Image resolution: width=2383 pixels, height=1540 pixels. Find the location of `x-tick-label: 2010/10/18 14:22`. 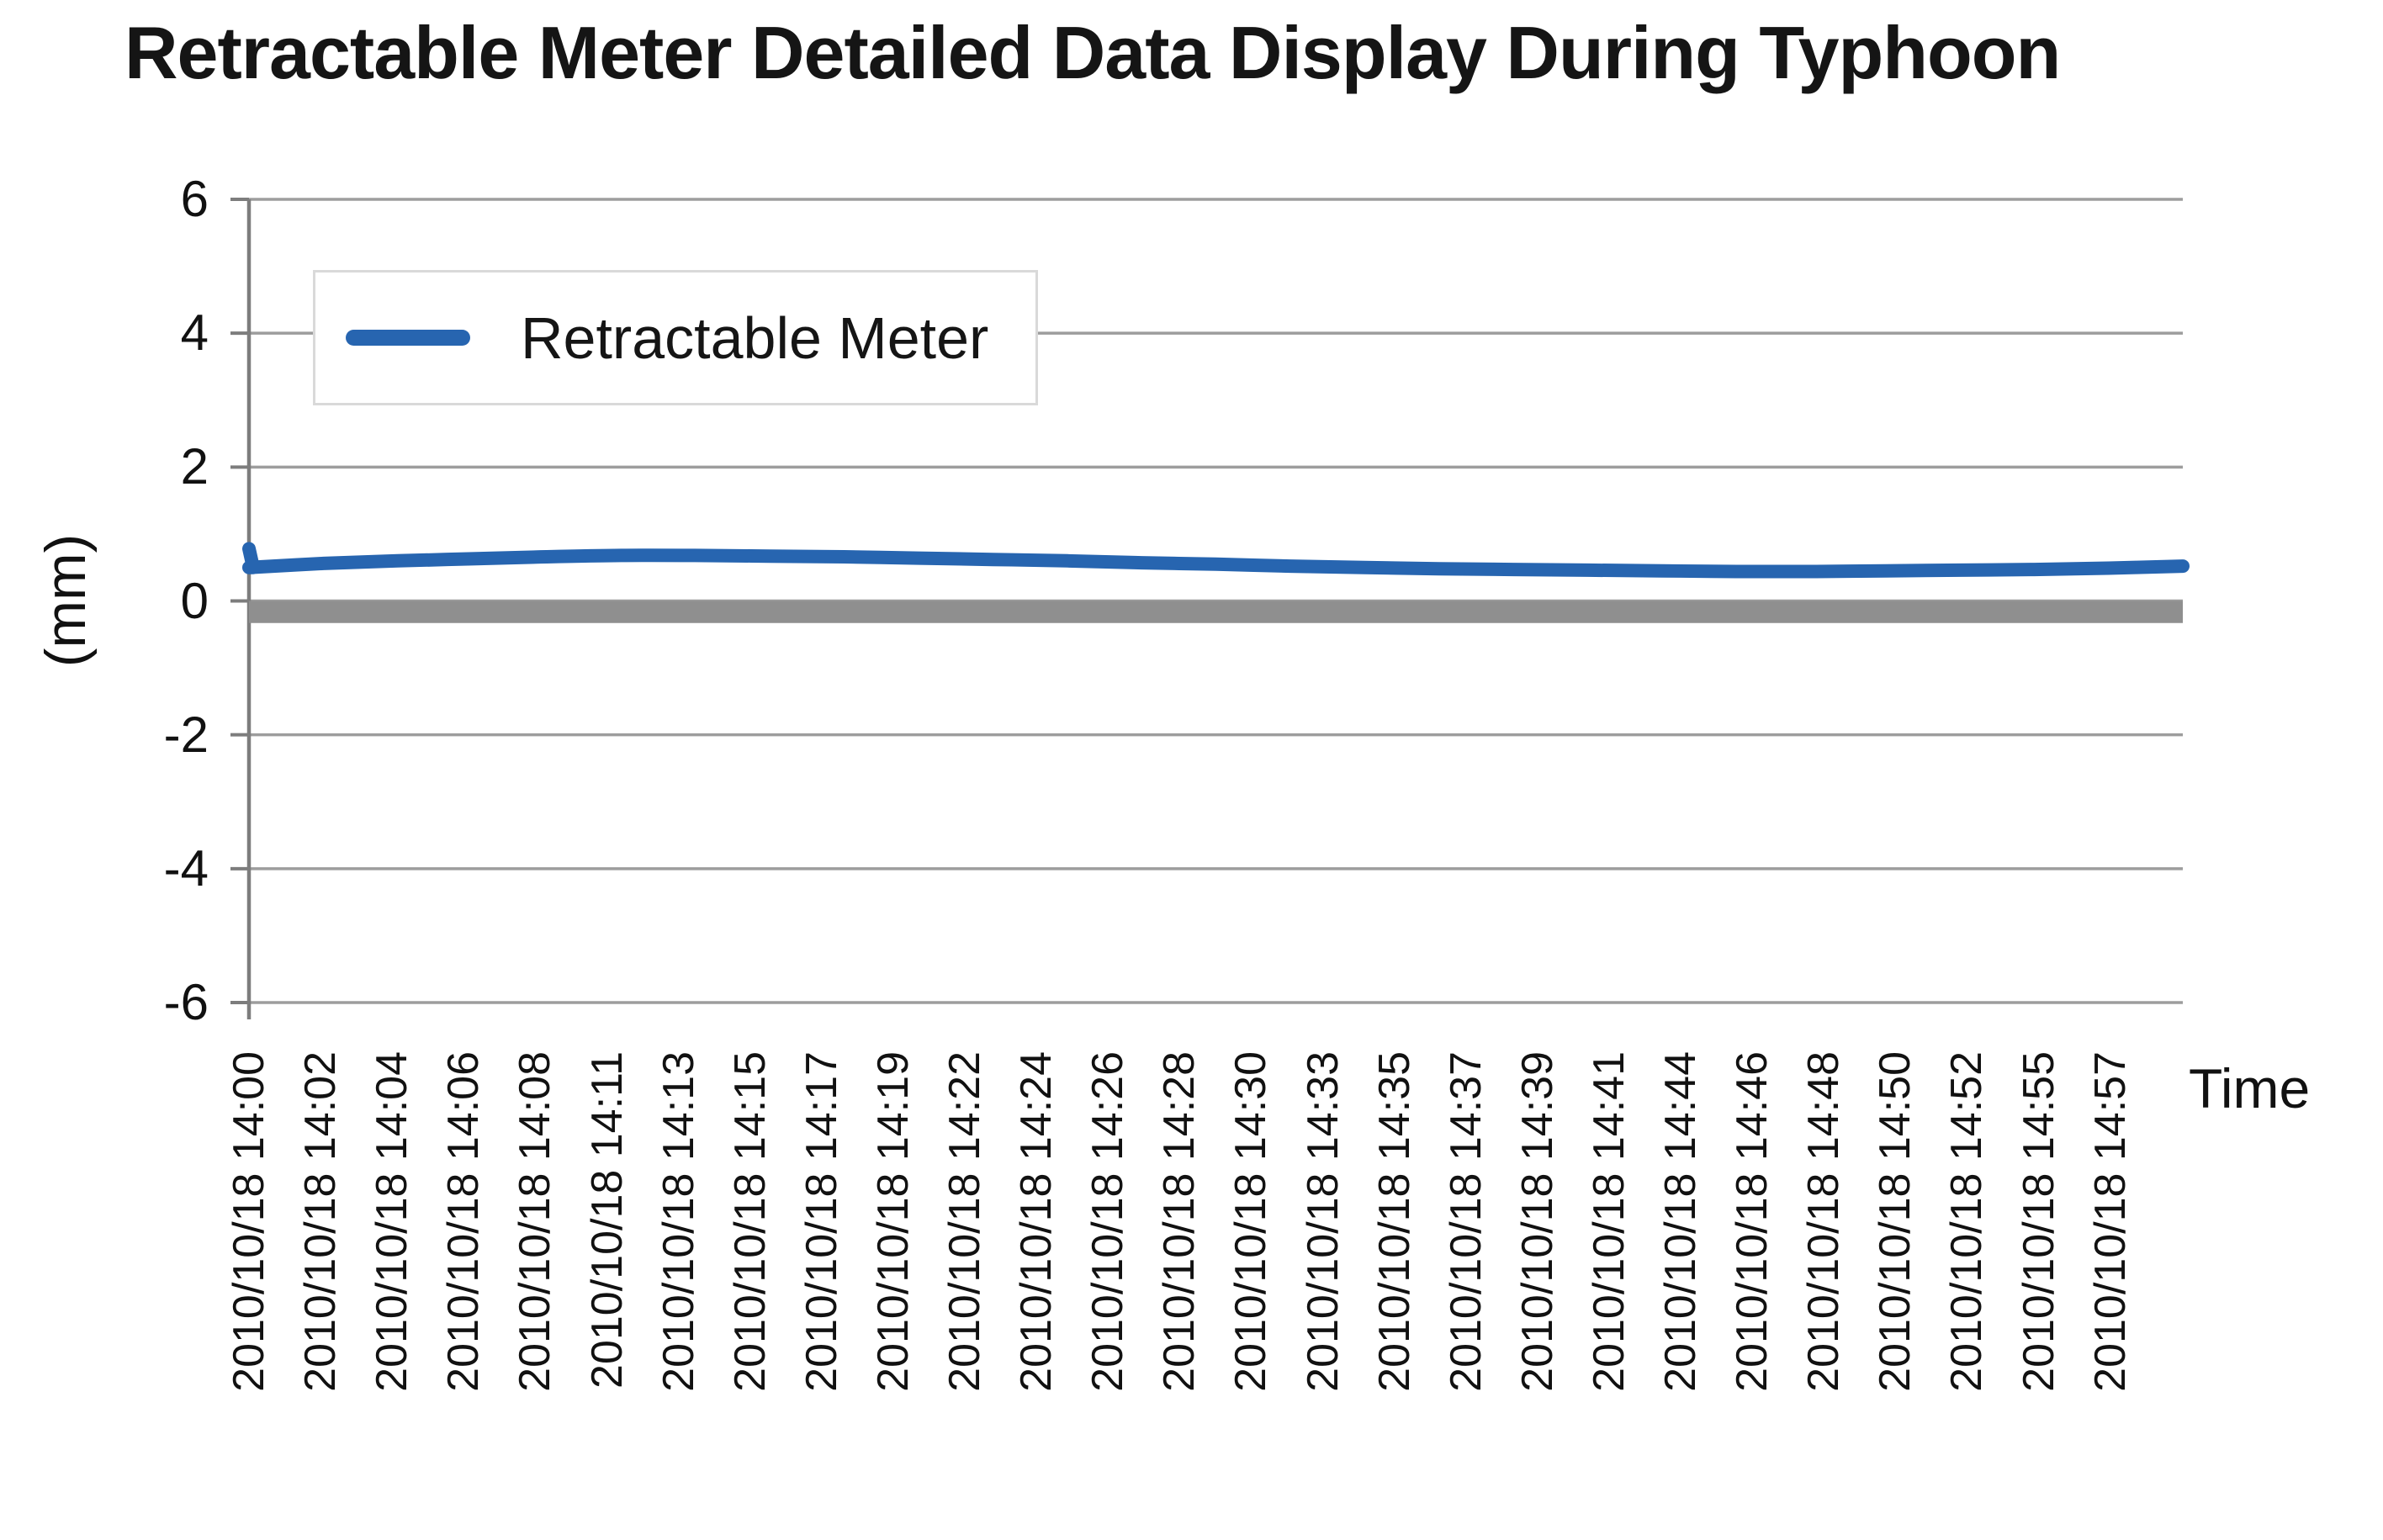

x-tick-label: 2010/10/18 14:22 is located at coordinates (965, 1221).